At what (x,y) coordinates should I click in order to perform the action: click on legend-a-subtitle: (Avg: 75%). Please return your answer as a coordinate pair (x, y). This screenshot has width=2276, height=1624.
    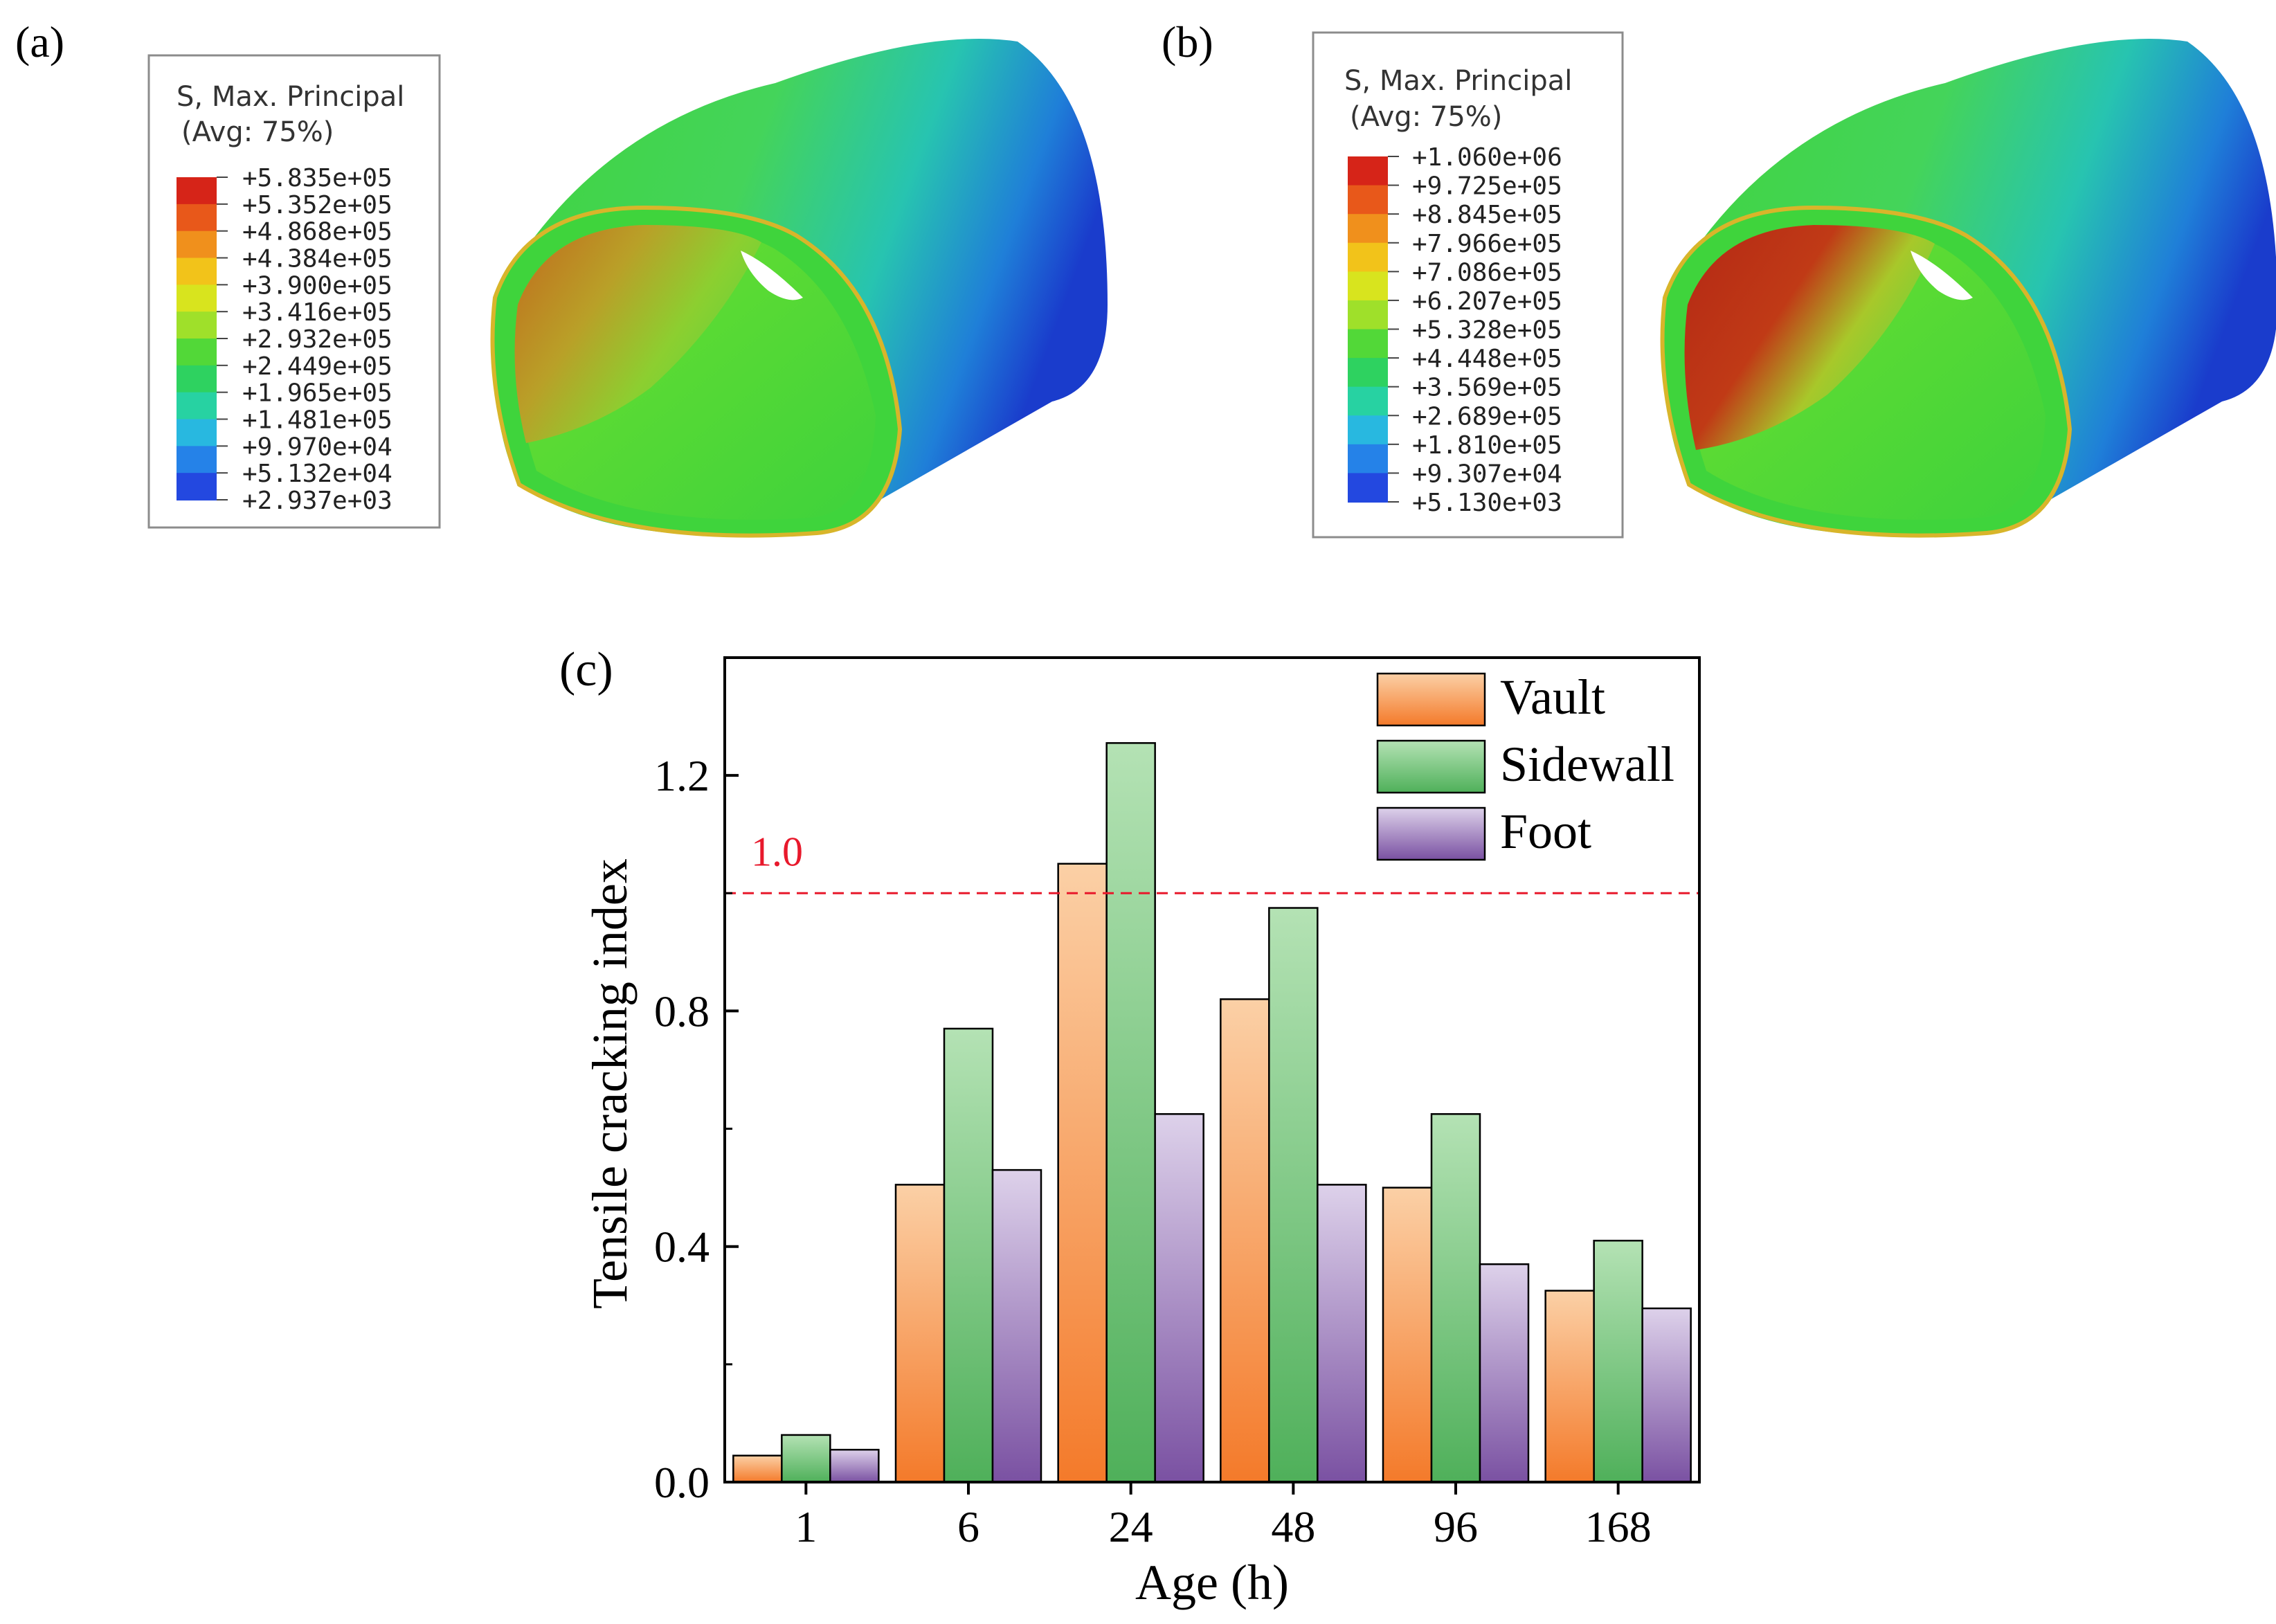
    Looking at the image, I should click on (257, 132).